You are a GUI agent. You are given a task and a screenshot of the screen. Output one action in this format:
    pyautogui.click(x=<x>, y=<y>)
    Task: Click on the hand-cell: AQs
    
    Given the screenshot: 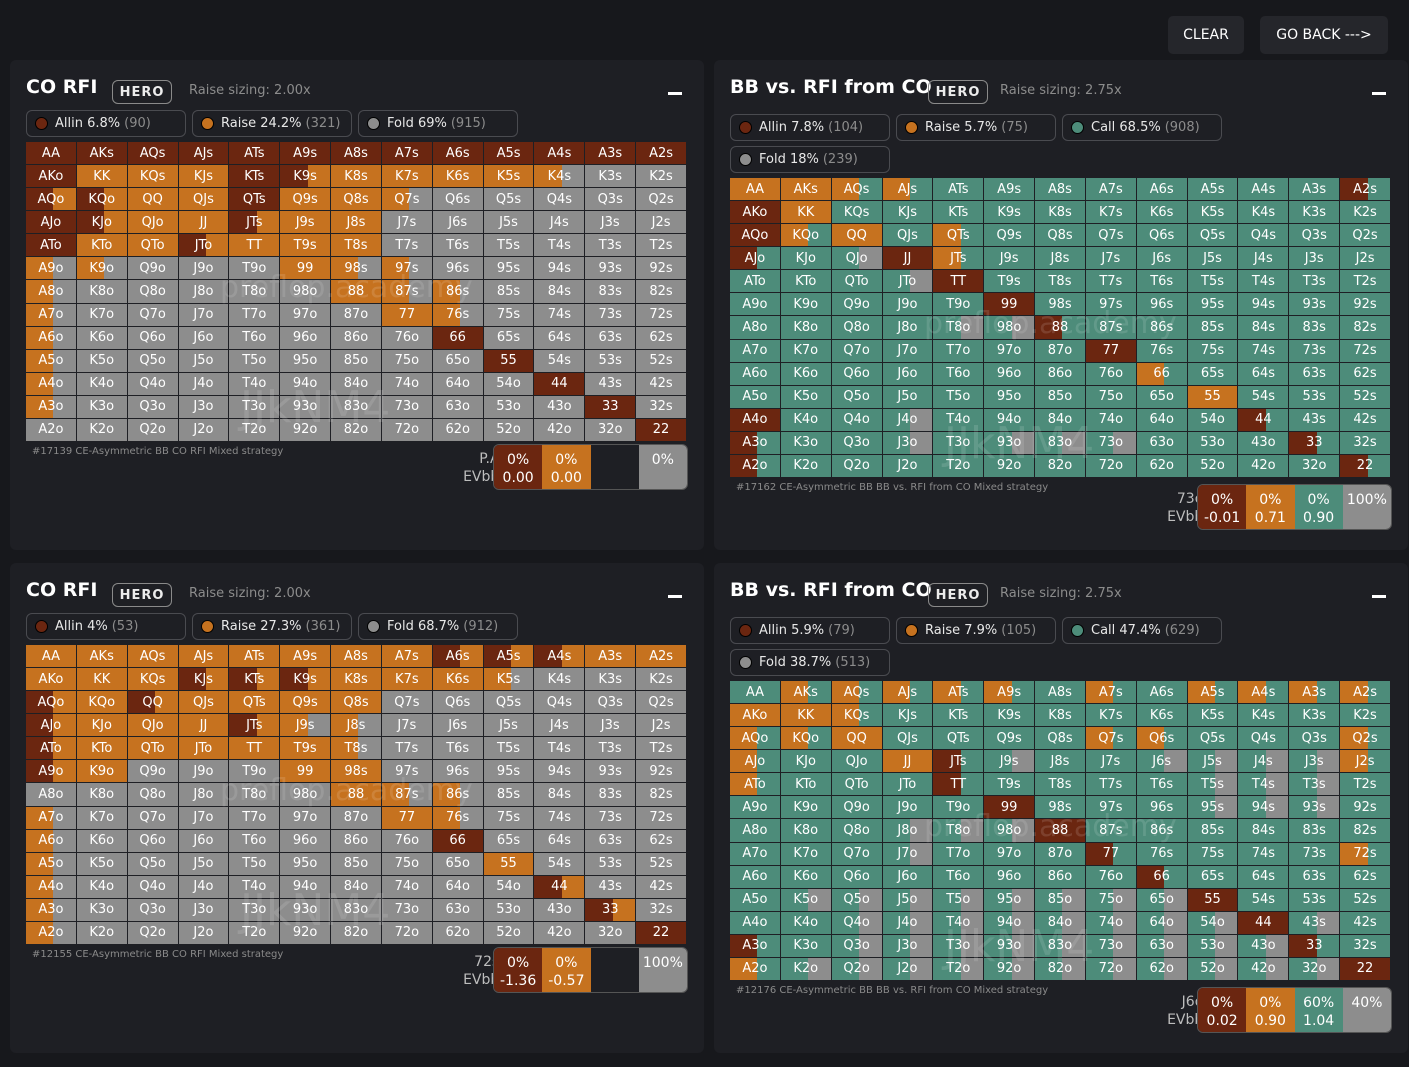 What is the action you would take?
    pyautogui.click(x=856, y=189)
    